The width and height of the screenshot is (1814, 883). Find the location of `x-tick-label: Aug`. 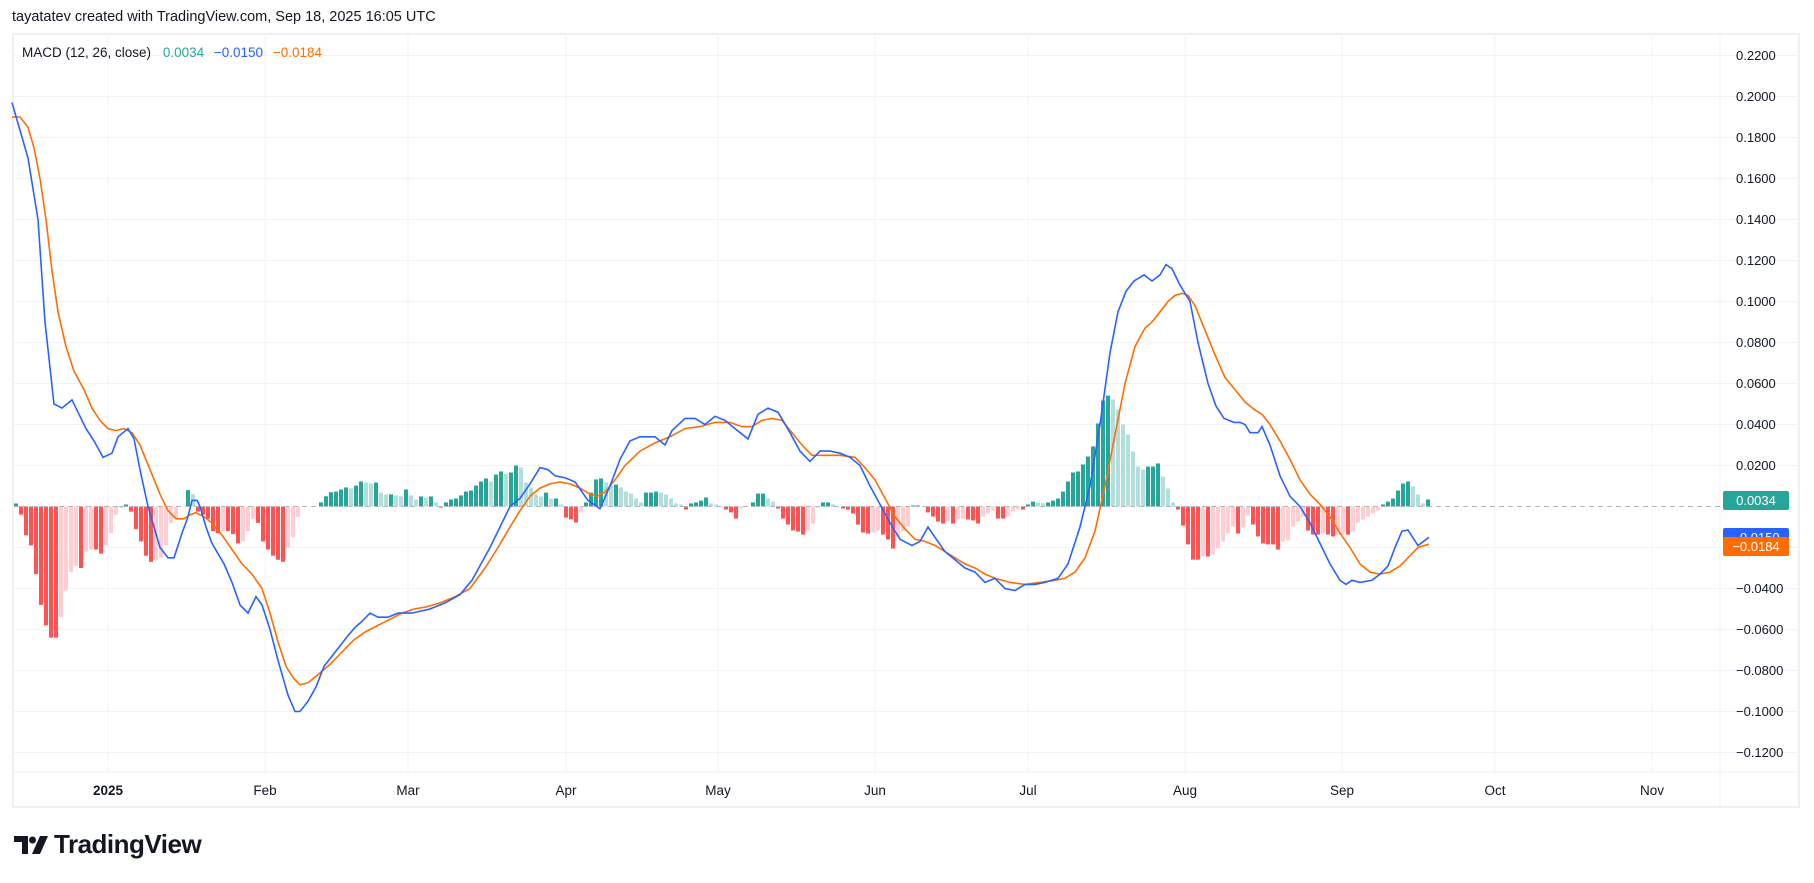

x-tick-label: Aug is located at coordinates (1185, 790).